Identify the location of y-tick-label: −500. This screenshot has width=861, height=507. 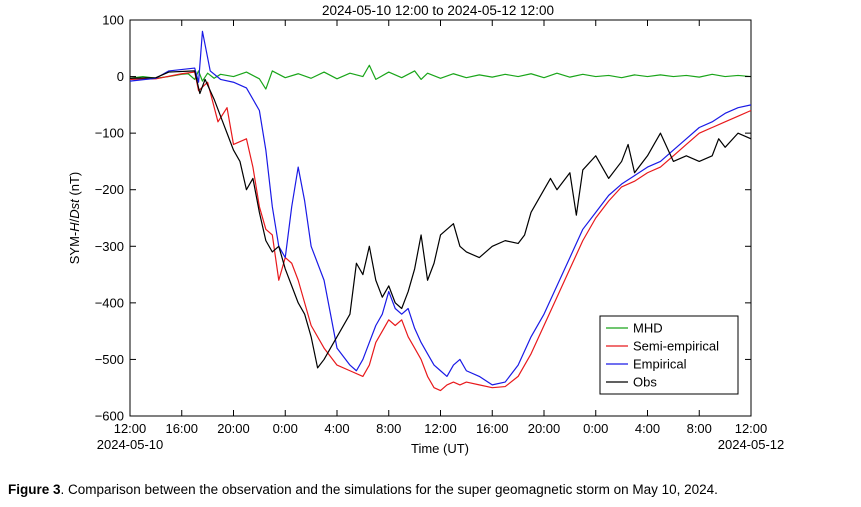
(109, 359).